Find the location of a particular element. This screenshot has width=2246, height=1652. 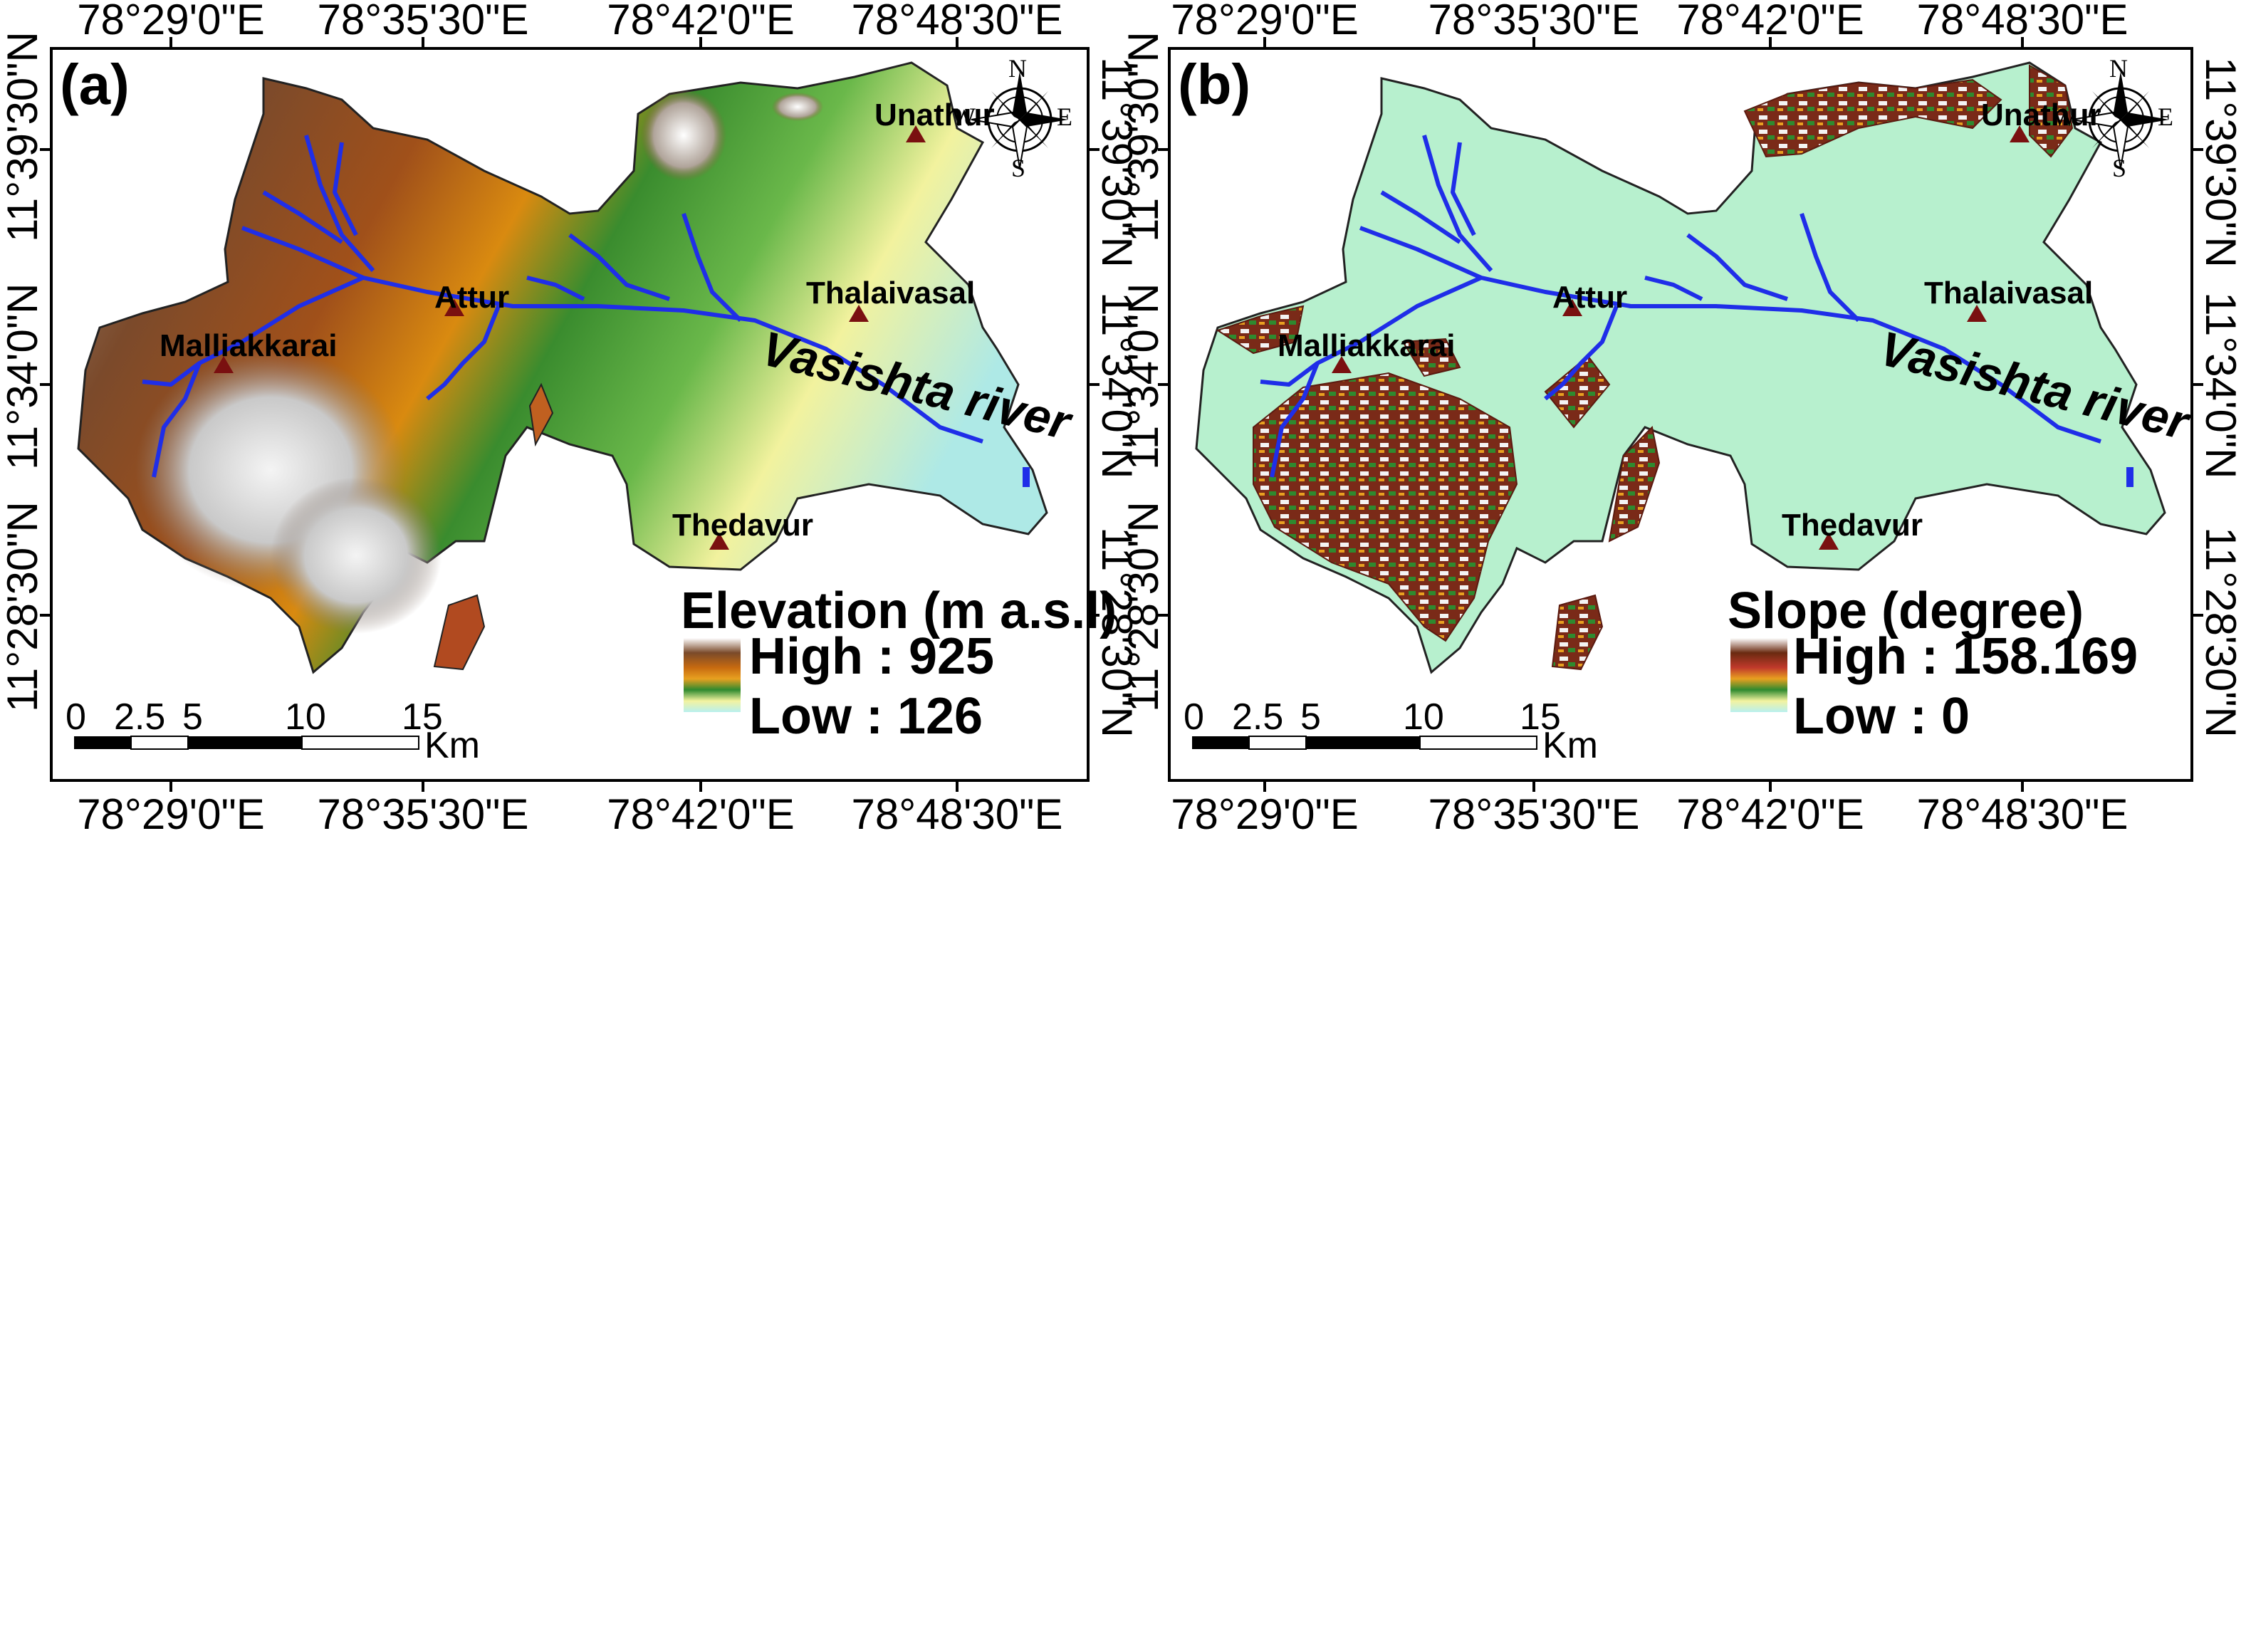

panel-tag: (b) is located at coordinates (1214, 86).